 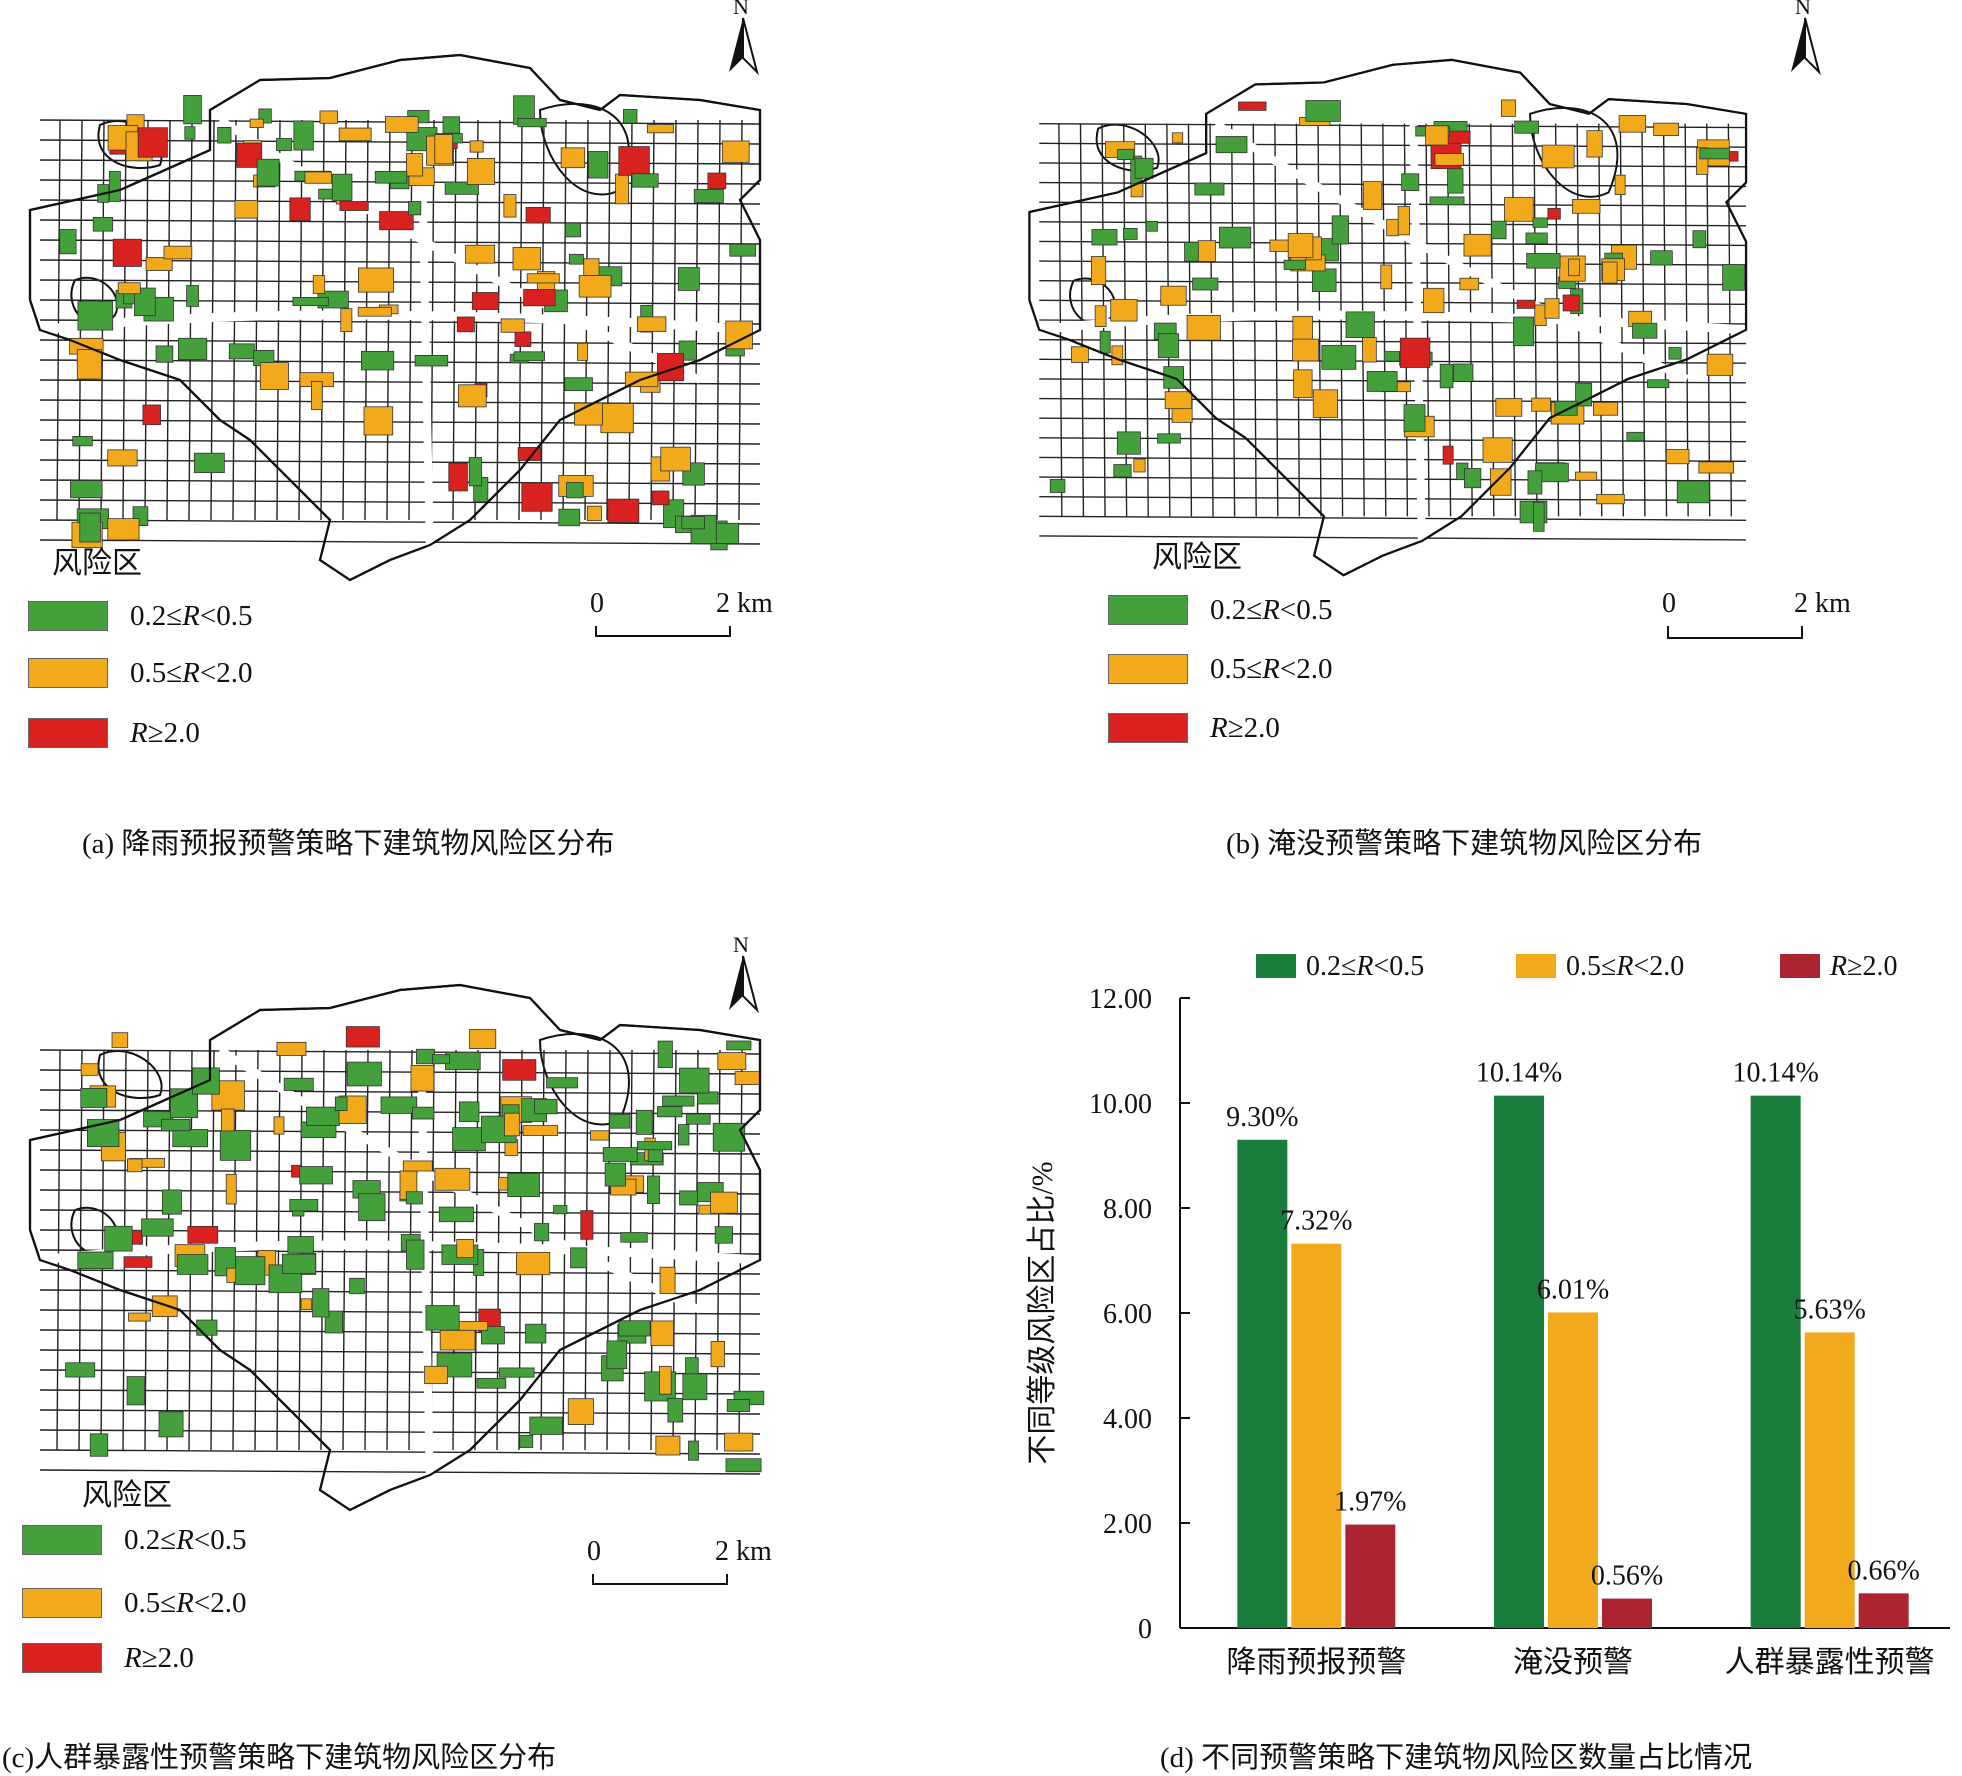 What do you see at coordinates (279, 1758) in the screenshot?
I see `caption-c: (c)人群暴露性预警策略下建筑物风险区分布` at bounding box center [279, 1758].